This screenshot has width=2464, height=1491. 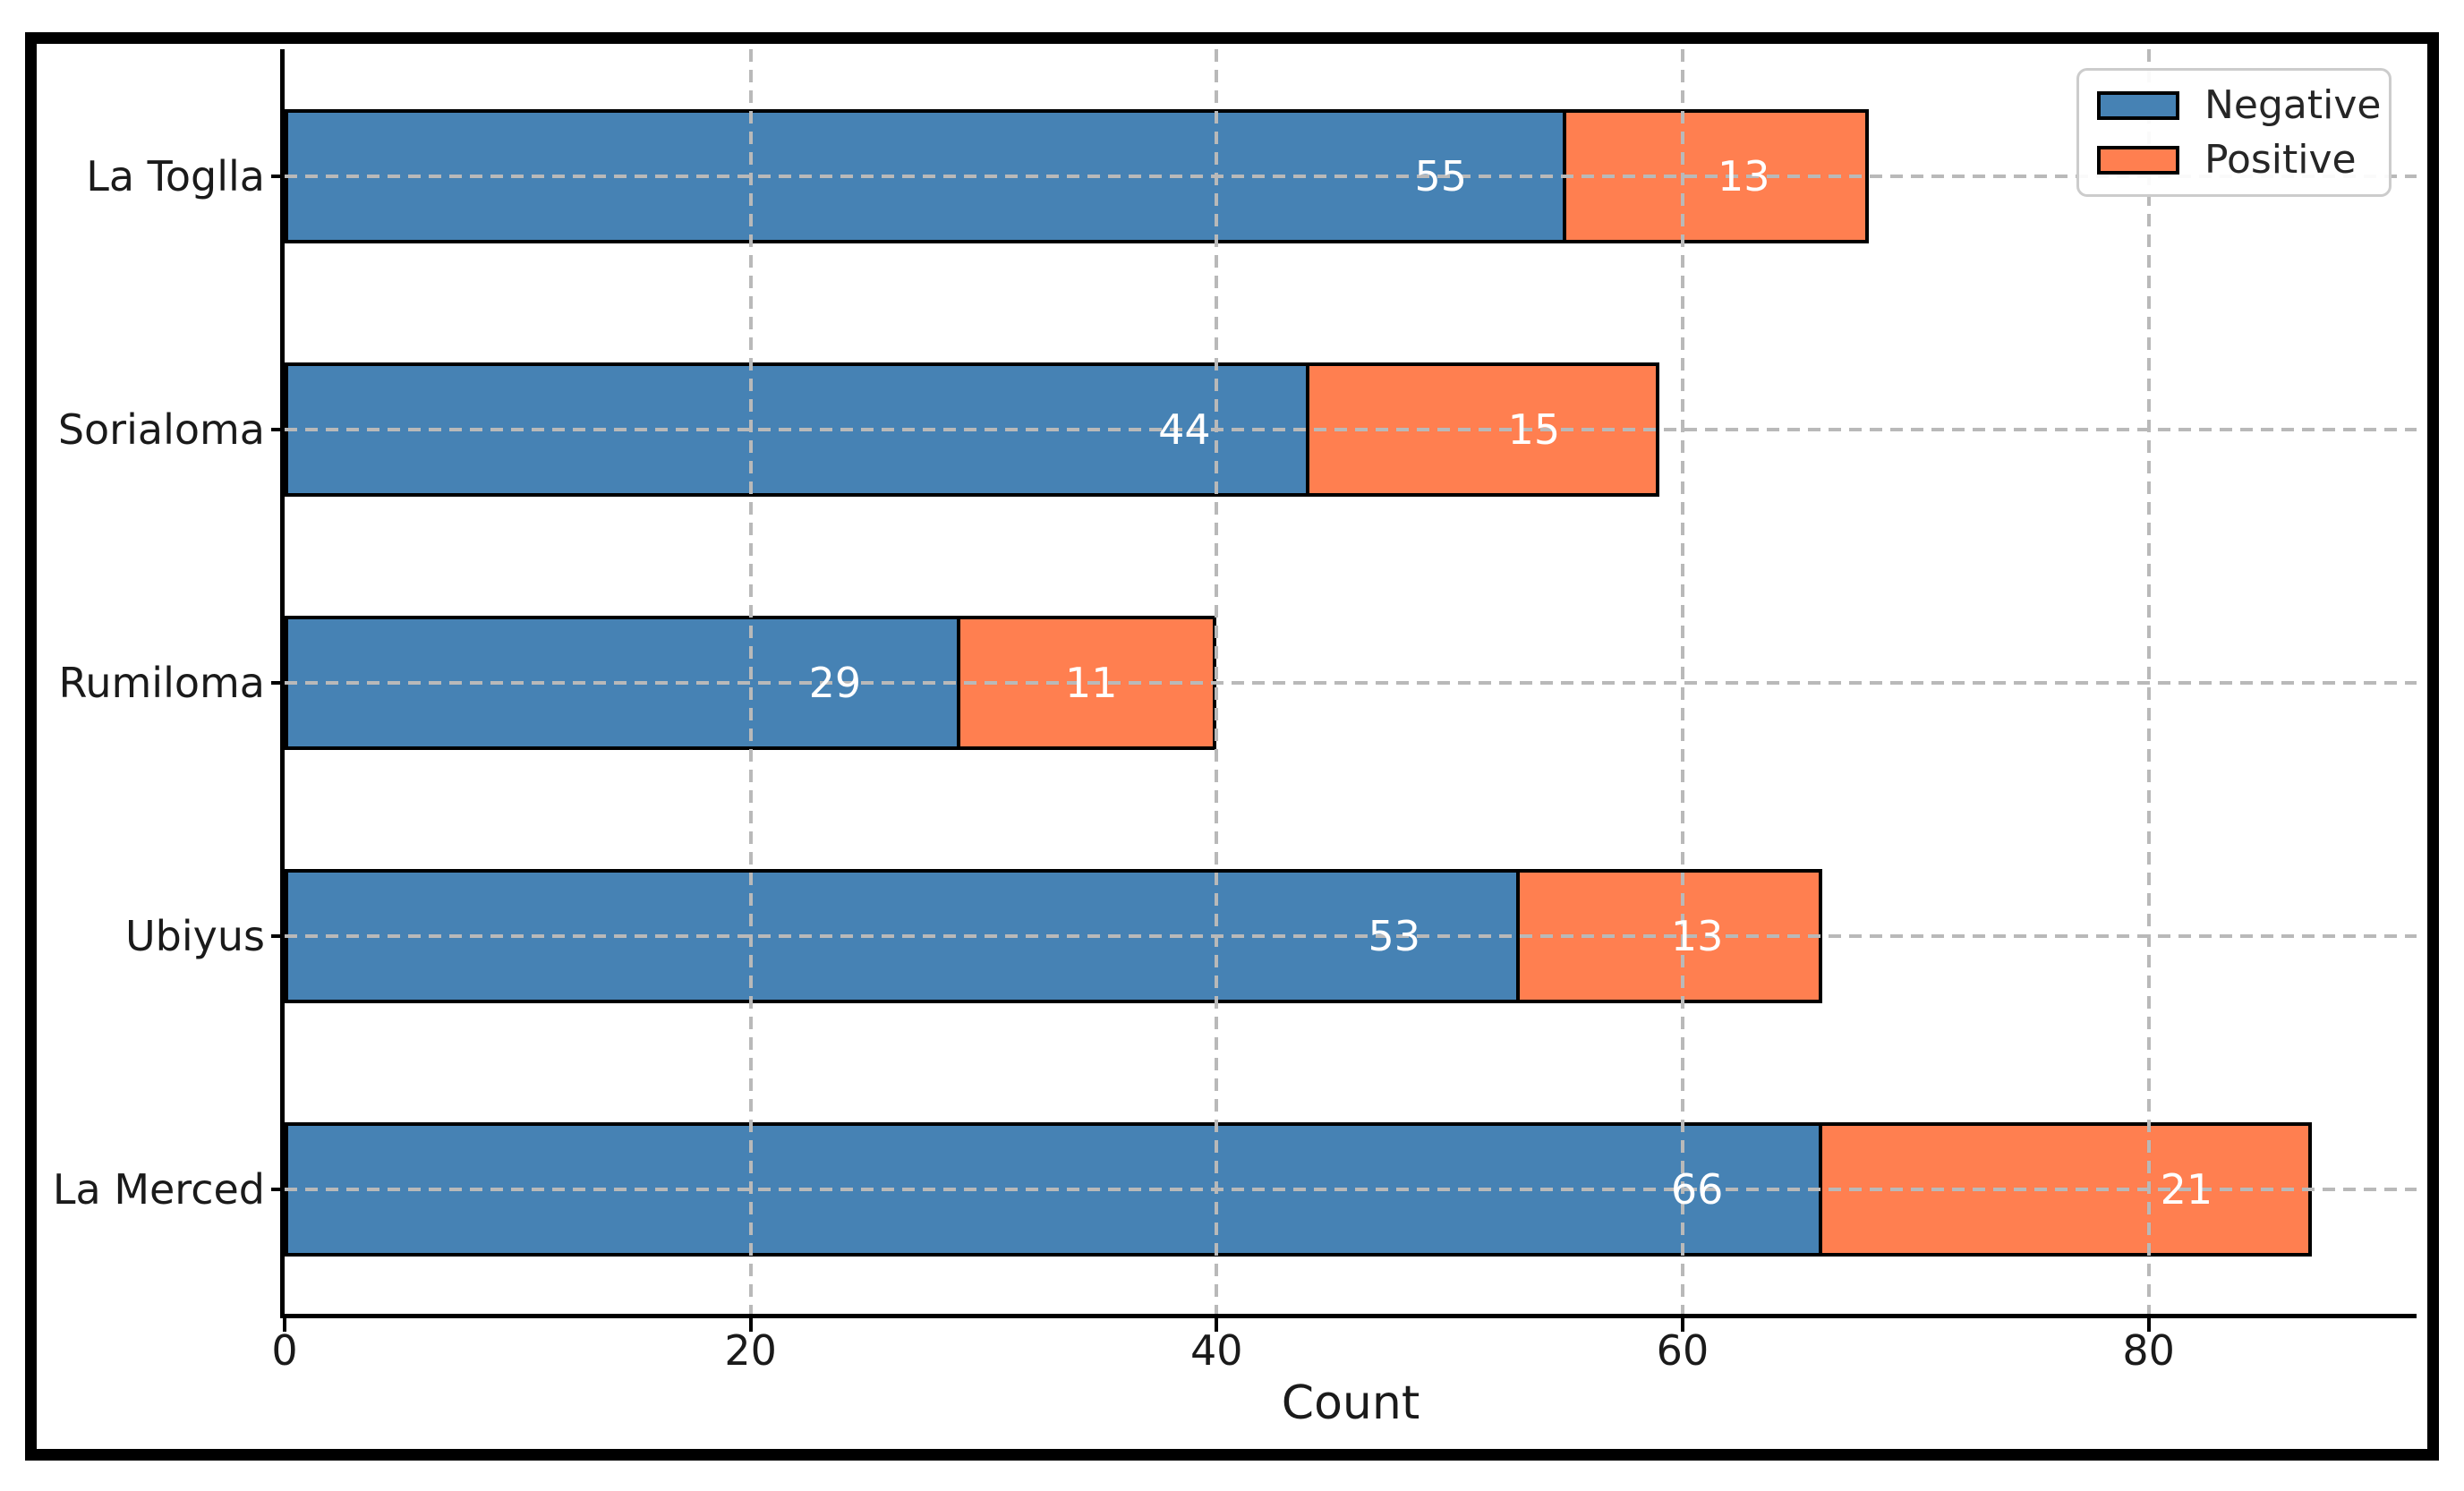 What do you see at coordinates (1216, 1350) in the screenshot?
I see `x-tick-label-40: 40` at bounding box center [1216, 1350].